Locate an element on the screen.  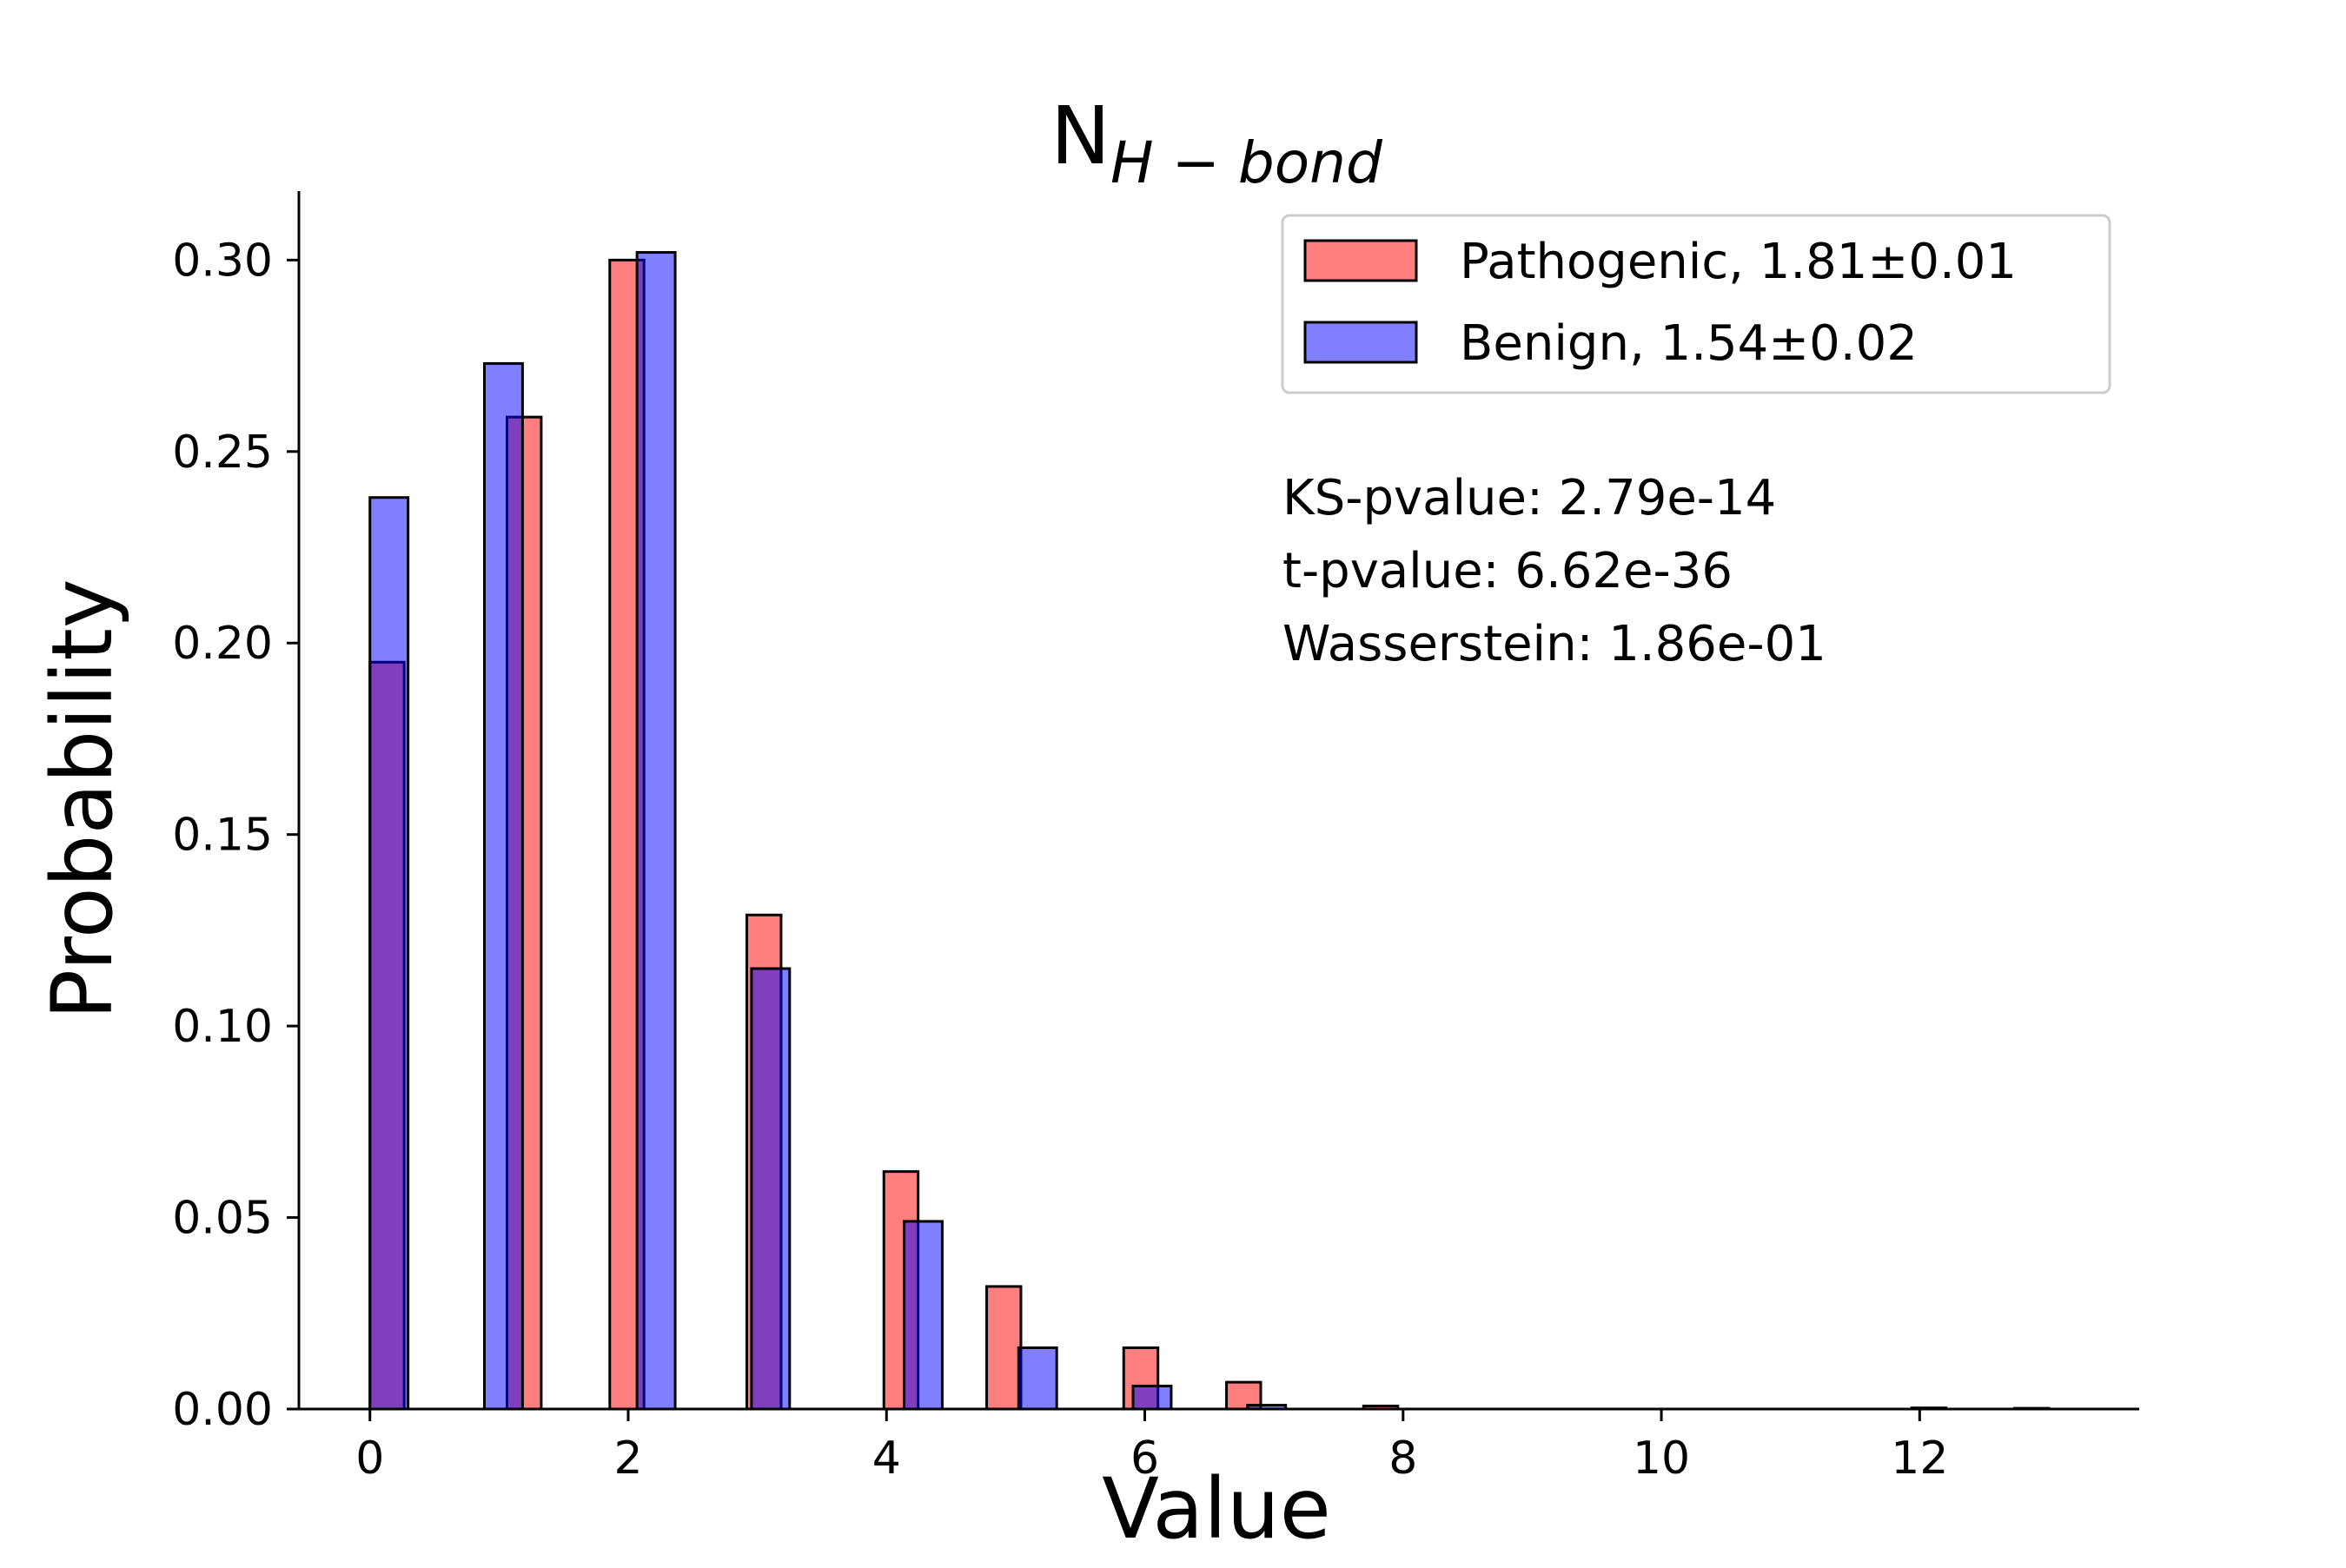
x-tick-label: 4 is located at coordinates (886, 1458).